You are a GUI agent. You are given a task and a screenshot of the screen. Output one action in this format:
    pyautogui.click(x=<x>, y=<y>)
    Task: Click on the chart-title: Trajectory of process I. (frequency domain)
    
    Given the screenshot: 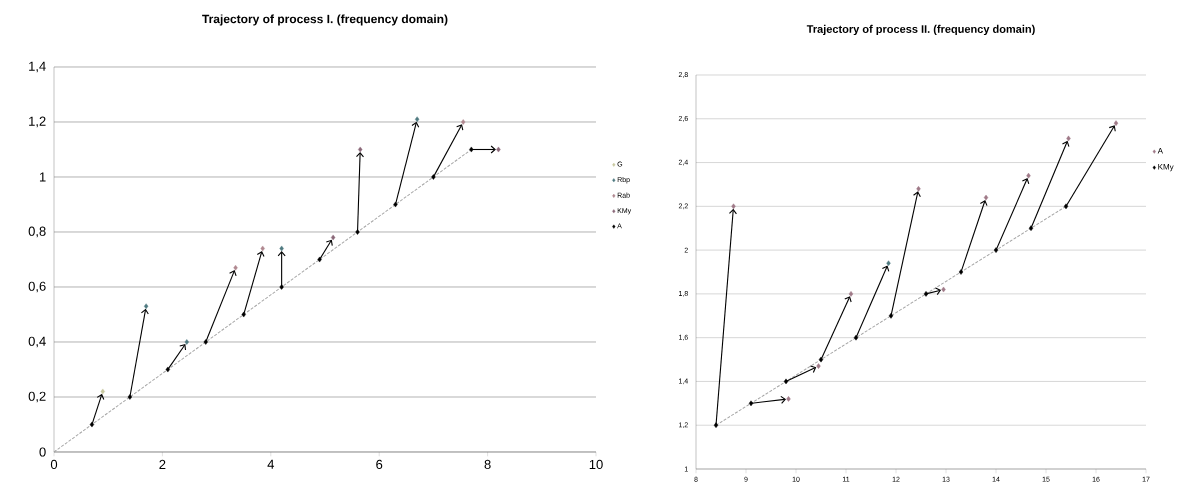 What is the action you would take?
    pyautogui.click(x=325, y=20)
    